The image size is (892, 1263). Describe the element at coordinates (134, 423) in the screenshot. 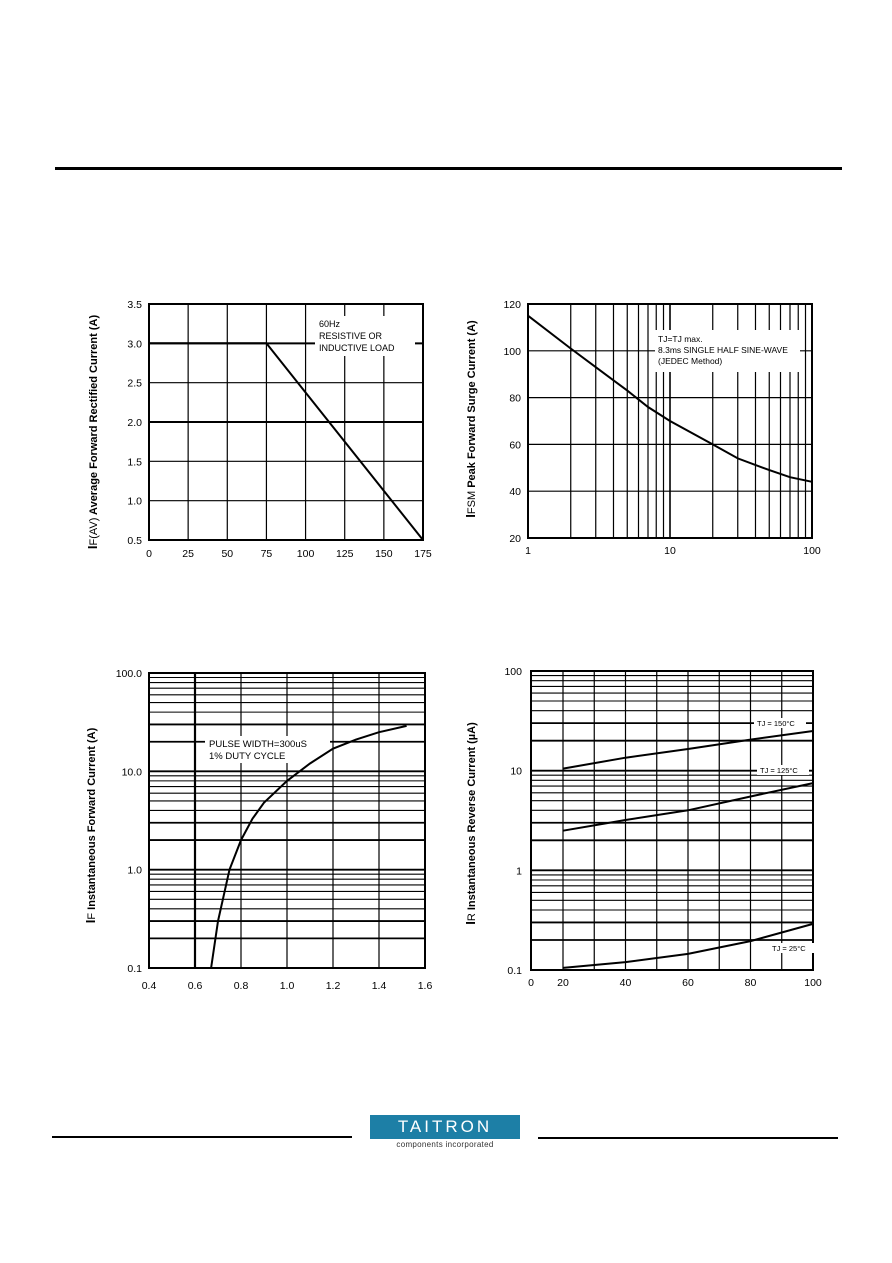

I see `y-tick-label: 2.0` at that location.